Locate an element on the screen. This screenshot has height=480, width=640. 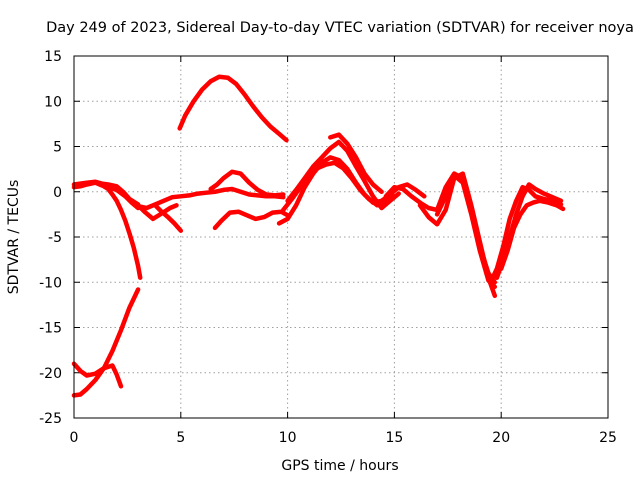
y-tick-label: -20 is located at coordinates (50, 374).